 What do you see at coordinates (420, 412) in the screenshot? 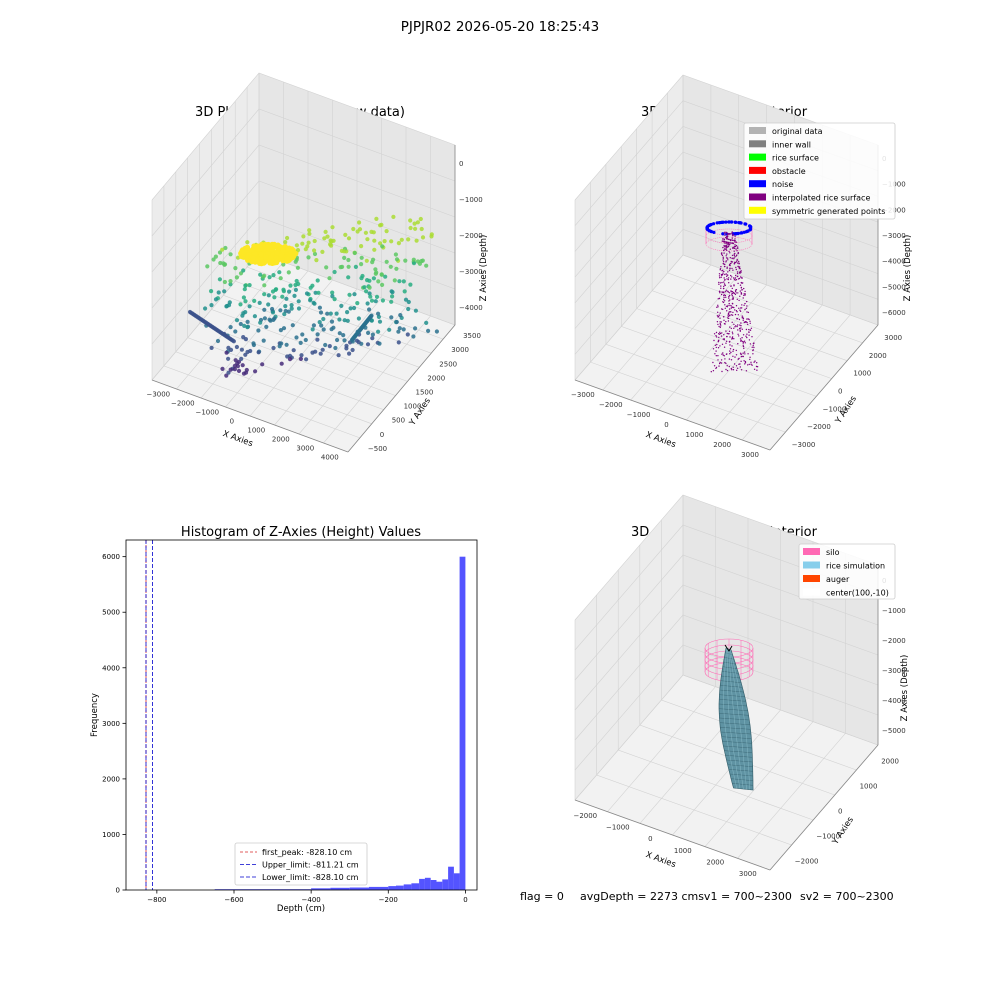
I see `y-axis-label: Y Axies` at bounding box center [420, 412].